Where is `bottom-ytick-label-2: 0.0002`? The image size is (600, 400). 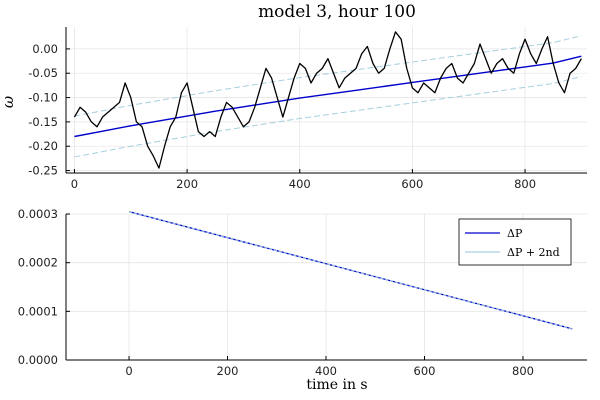
bottom-ytick-label-2: 0.0002 is located at coordinates (38, 263).